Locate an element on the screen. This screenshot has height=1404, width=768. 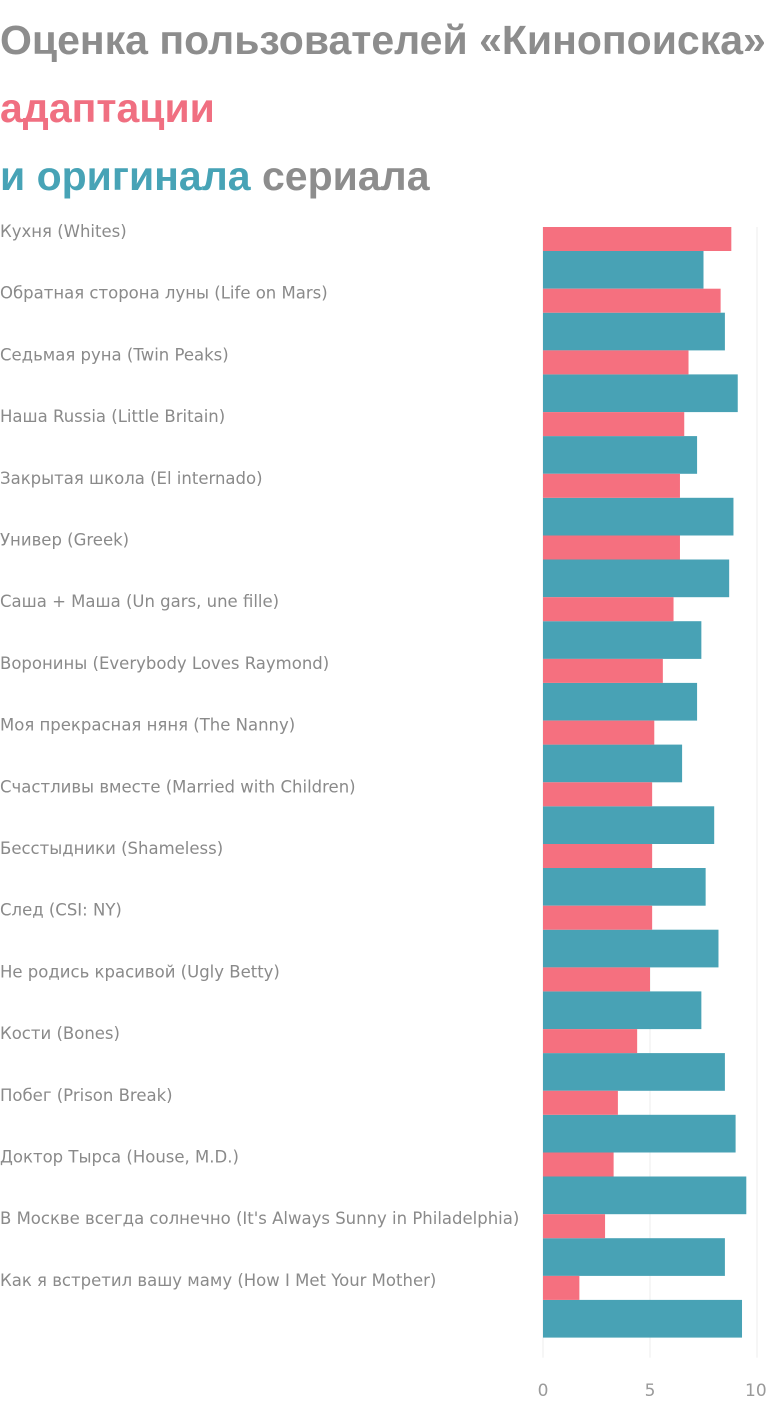
category-label-3: Наша Russia (Little Britain) is located at coordinates (112, 416).